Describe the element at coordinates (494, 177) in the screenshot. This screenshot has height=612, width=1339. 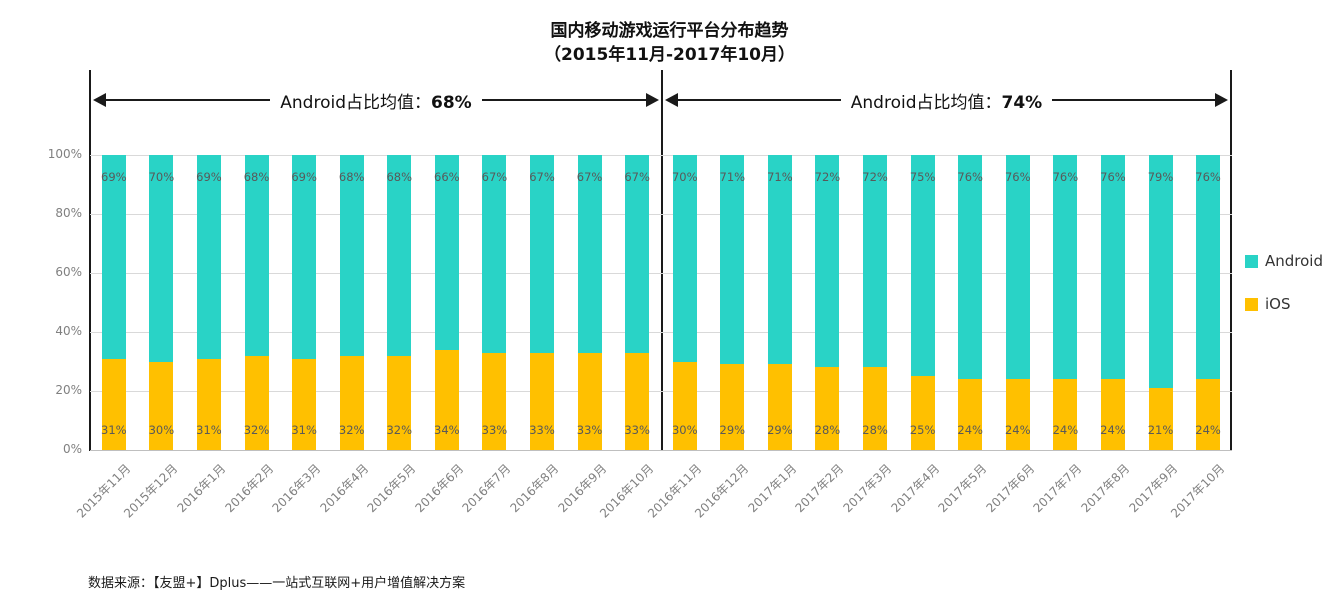
I see `android-value-label: 67%` at that location.